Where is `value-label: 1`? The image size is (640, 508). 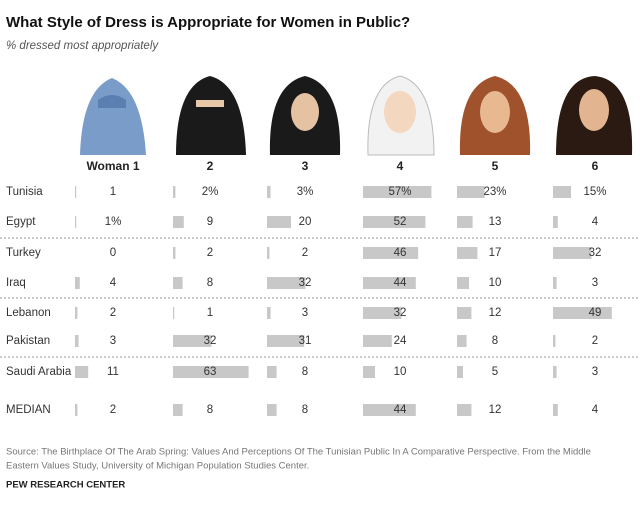 value-label: 1 is located at coordinates (210, 313).